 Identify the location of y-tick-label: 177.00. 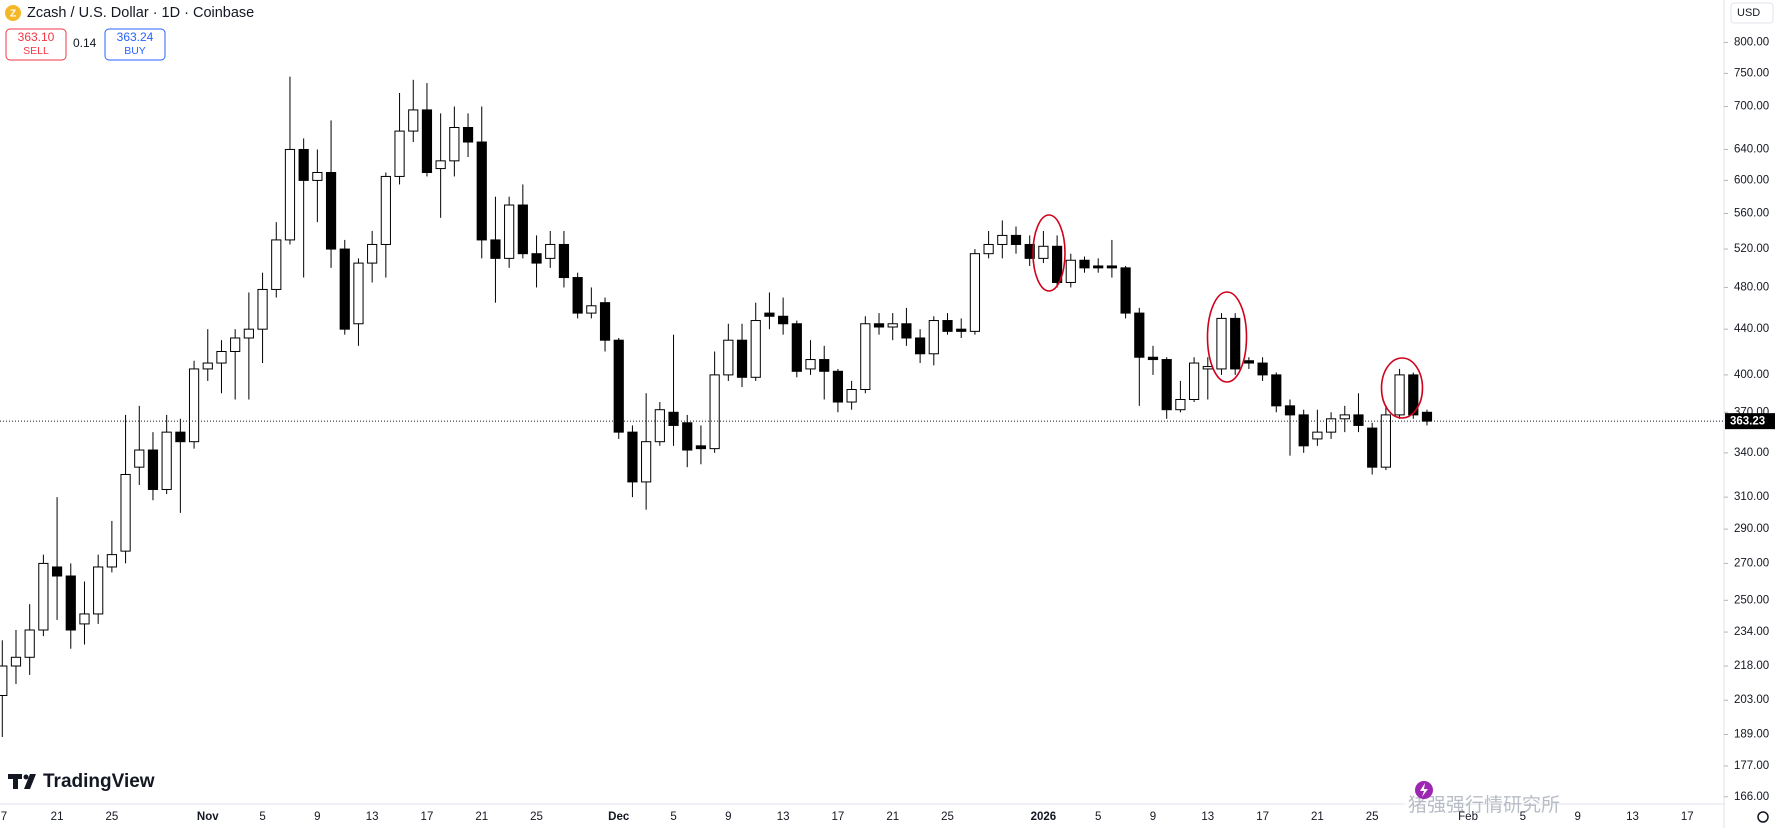
(1751, 766).